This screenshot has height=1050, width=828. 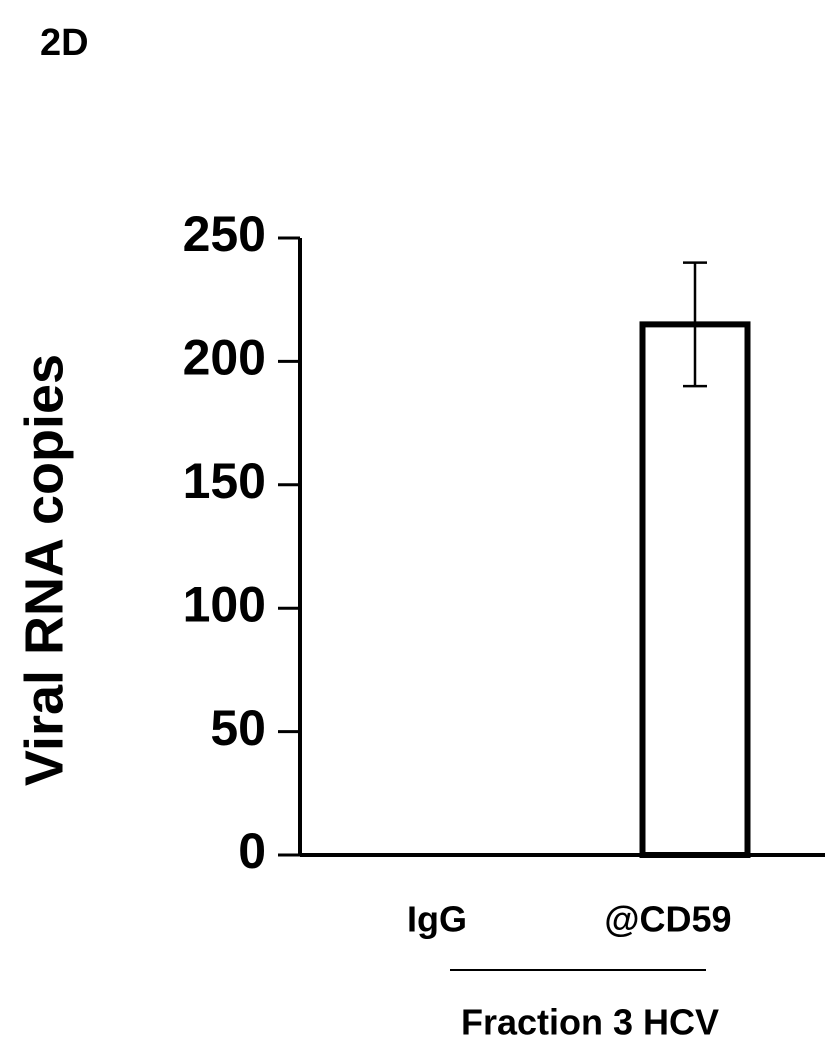 What do you see at coordinates (252, 851) in the screenshot?
I see `y-tick-label: 0` at bounding box center [252, 851].